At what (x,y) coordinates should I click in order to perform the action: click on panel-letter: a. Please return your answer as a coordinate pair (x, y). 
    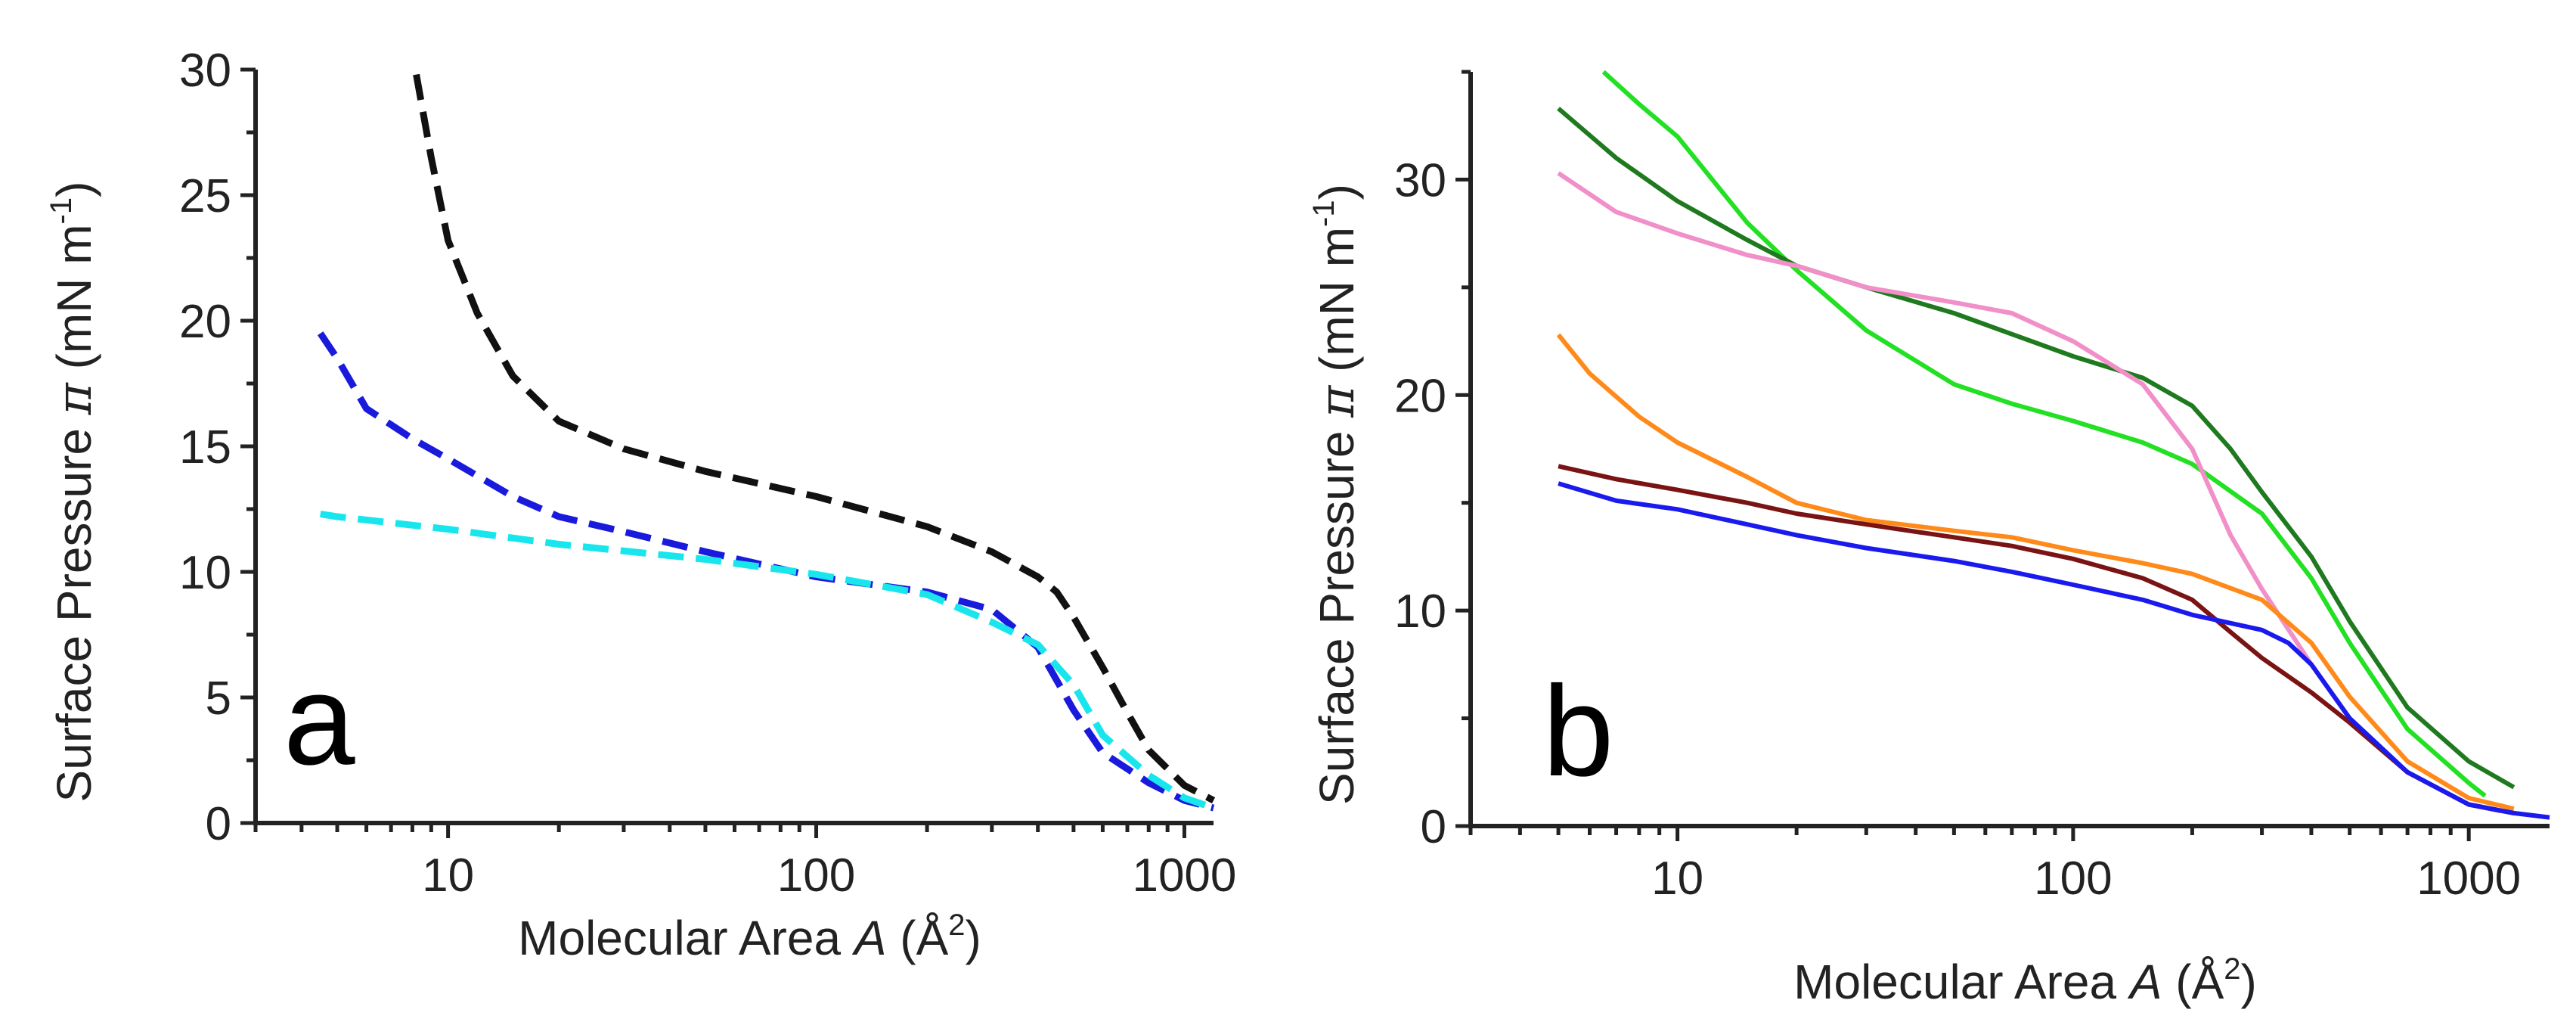
    Looking at the image, I should click on (319, 720).